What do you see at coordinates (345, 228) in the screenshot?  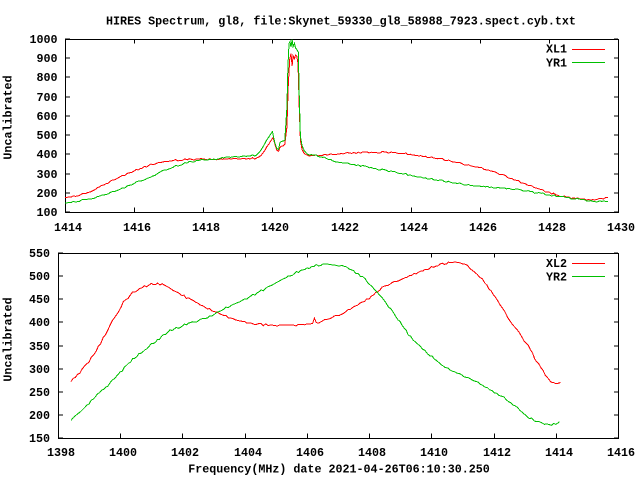 I see `svg-text: 1422` at bounding box center [345, 228].